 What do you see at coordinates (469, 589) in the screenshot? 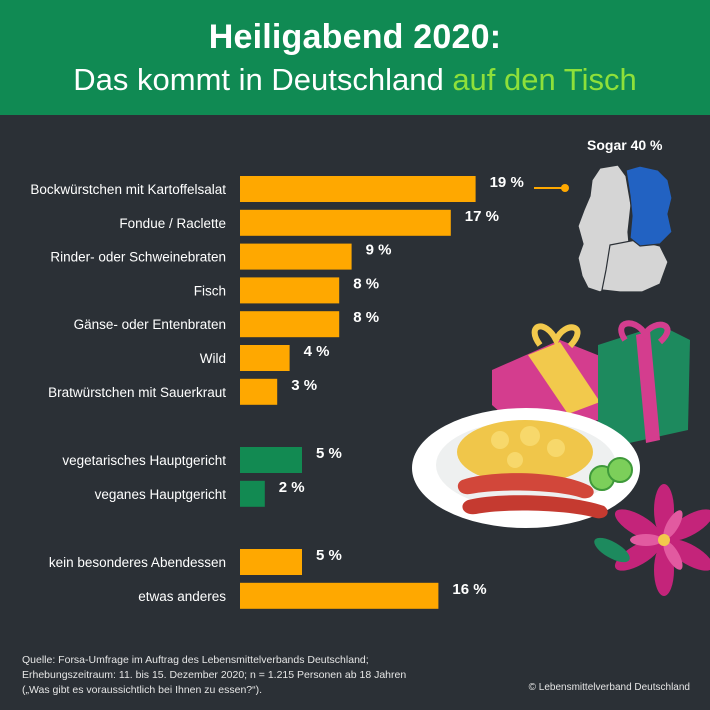
I see `value-label: 16 %` at bounding box center [469, 589].